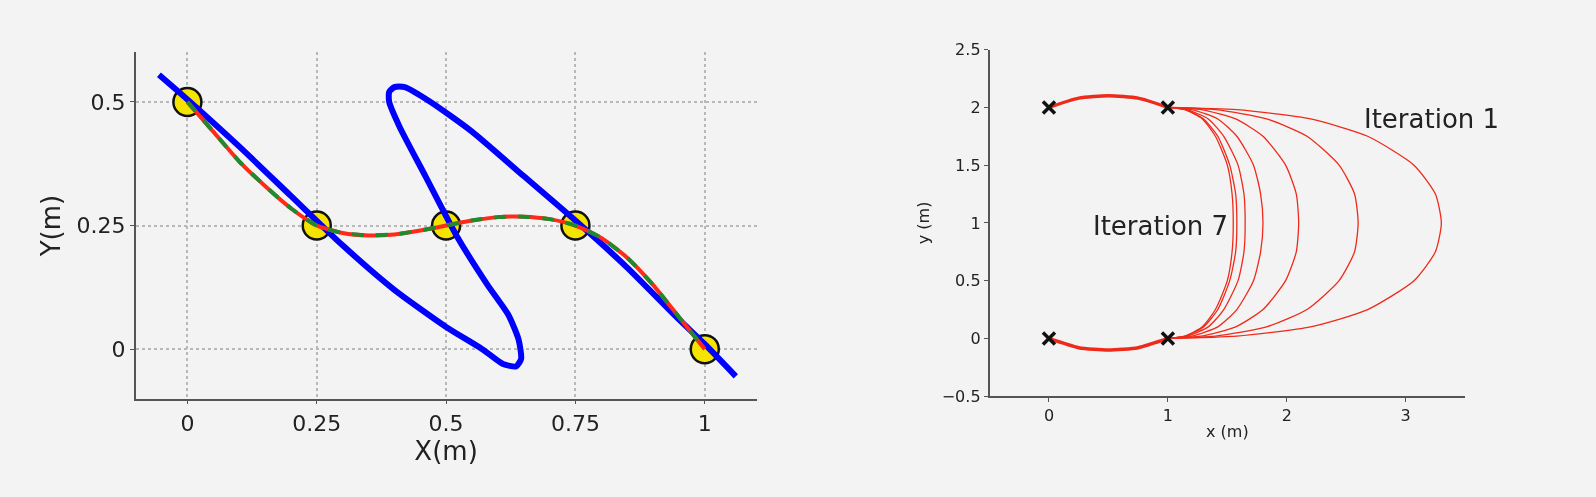 This screenshot has height=497, width=1596. What do you see at coordinates (1161, 226) in the screenshot?
I see `annotation: Iteration 7` at bounding box center [1161, 226].